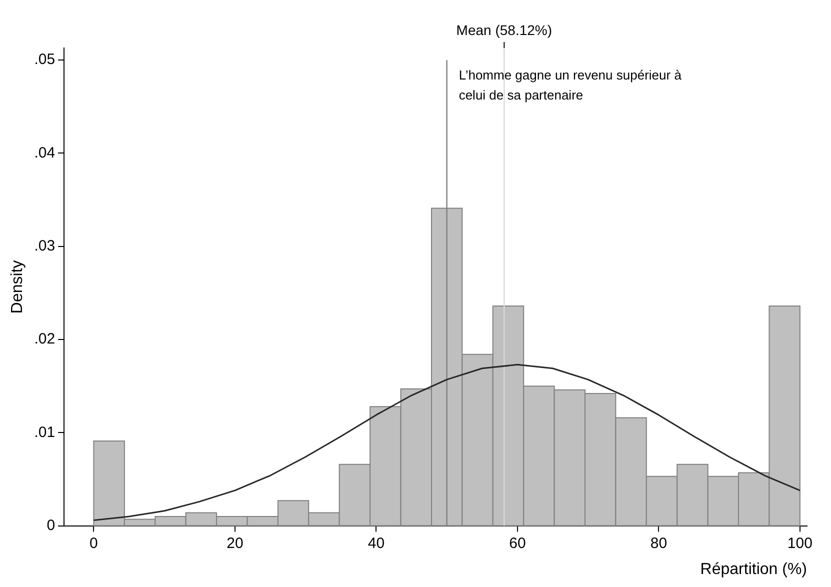  Describe the element at coordinates (753, 569) in the screenshot. I see `x-axis-title: Répartition (%)` at that location.